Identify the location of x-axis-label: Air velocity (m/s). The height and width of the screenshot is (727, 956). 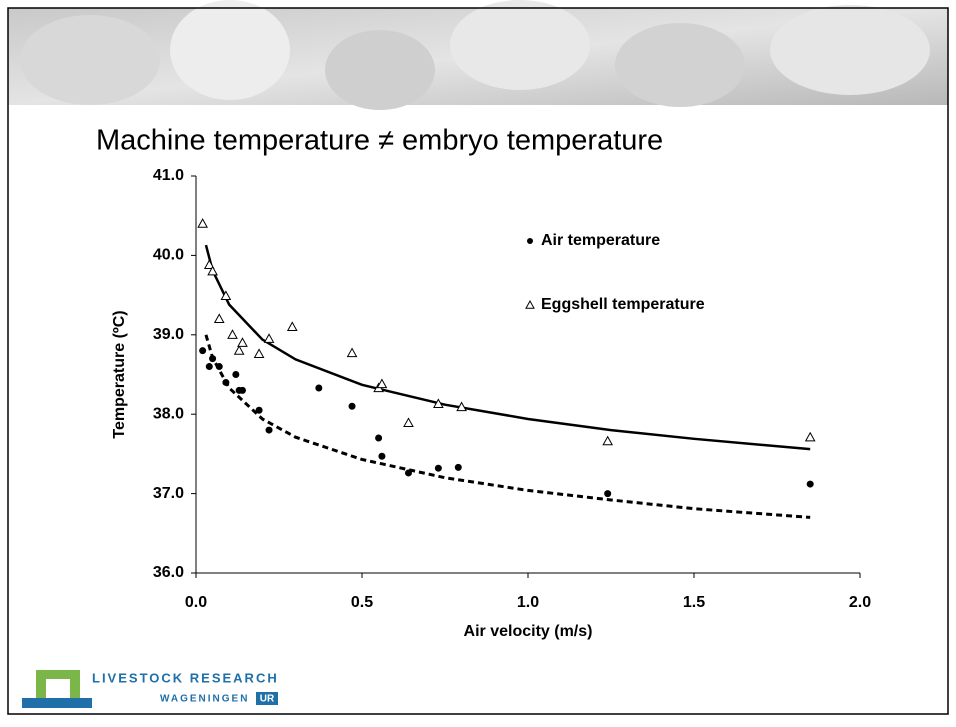
(528, 631).